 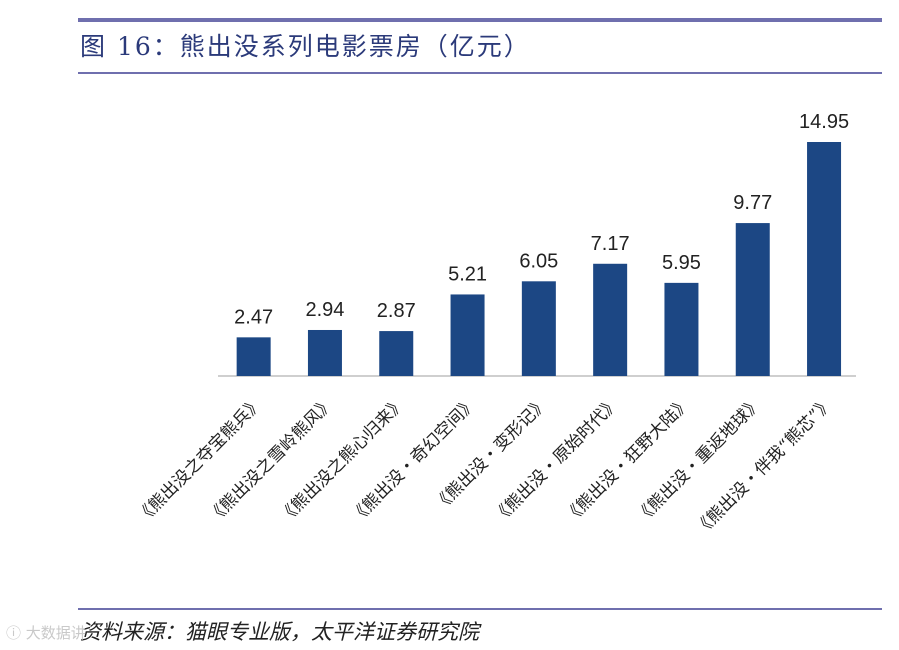 I want to click on bar-value-label-4: 5.21, so click(x=467, y=274).